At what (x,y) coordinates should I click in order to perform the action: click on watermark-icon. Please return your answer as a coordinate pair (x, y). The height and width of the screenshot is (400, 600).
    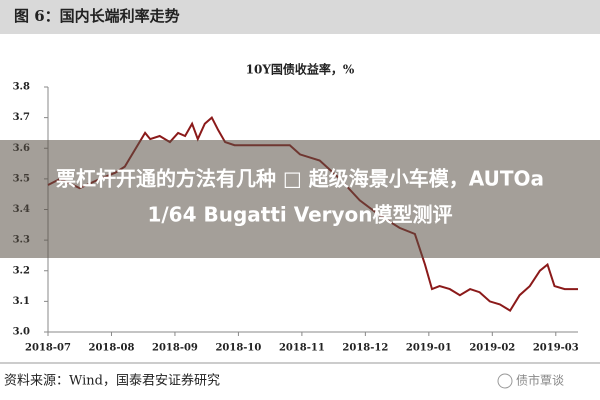
    Looking at the image, I should click on (505, 381).